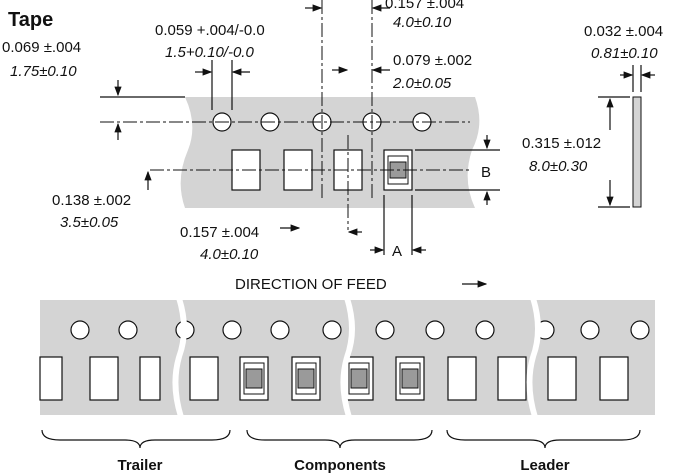  Describe the element at coordinates (341, 439) in the screenshot. I see `braces` at that location.